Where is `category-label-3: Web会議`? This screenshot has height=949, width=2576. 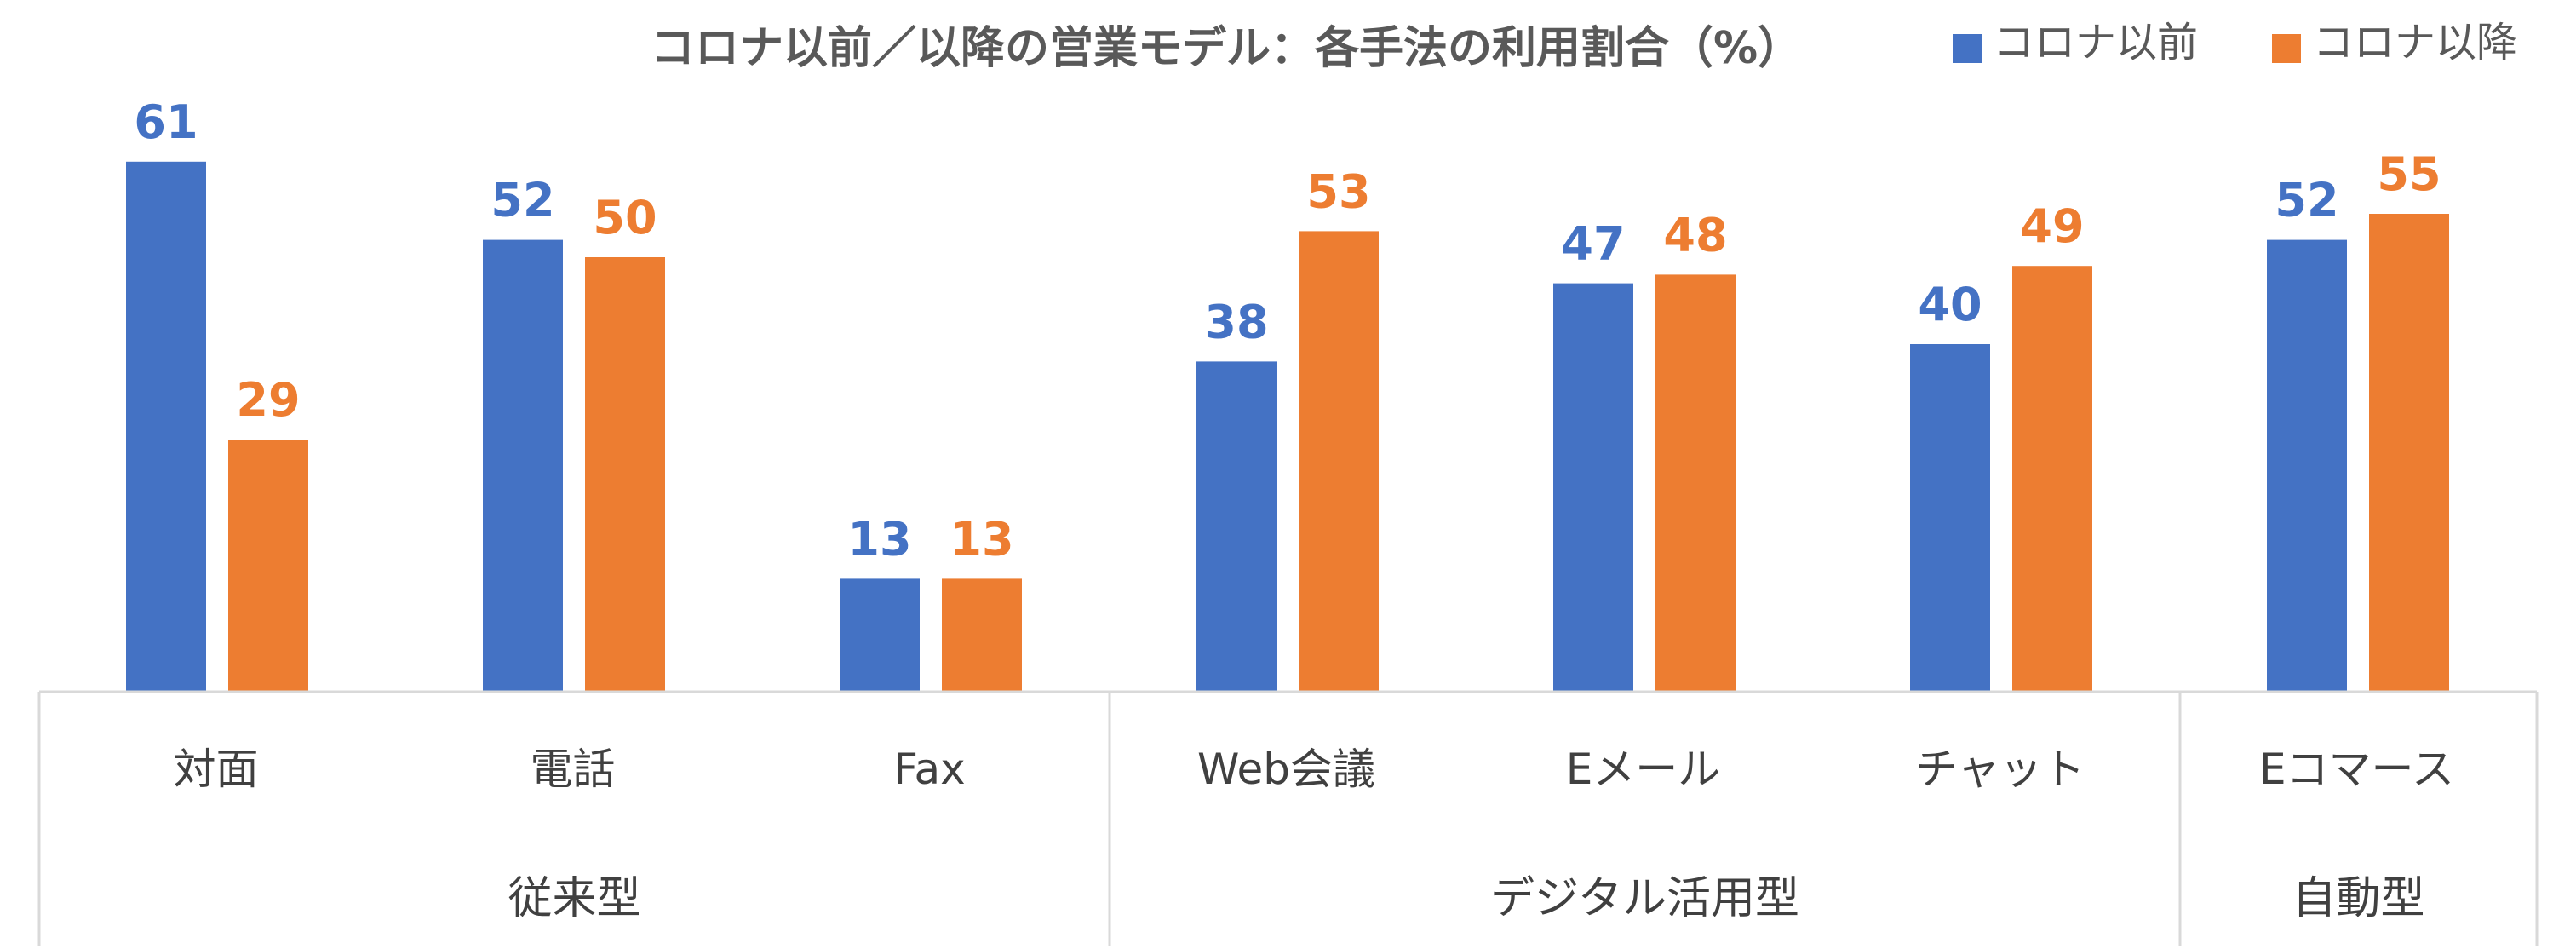 category-label-3: Web会議 is located at coordinates (1286, 769).